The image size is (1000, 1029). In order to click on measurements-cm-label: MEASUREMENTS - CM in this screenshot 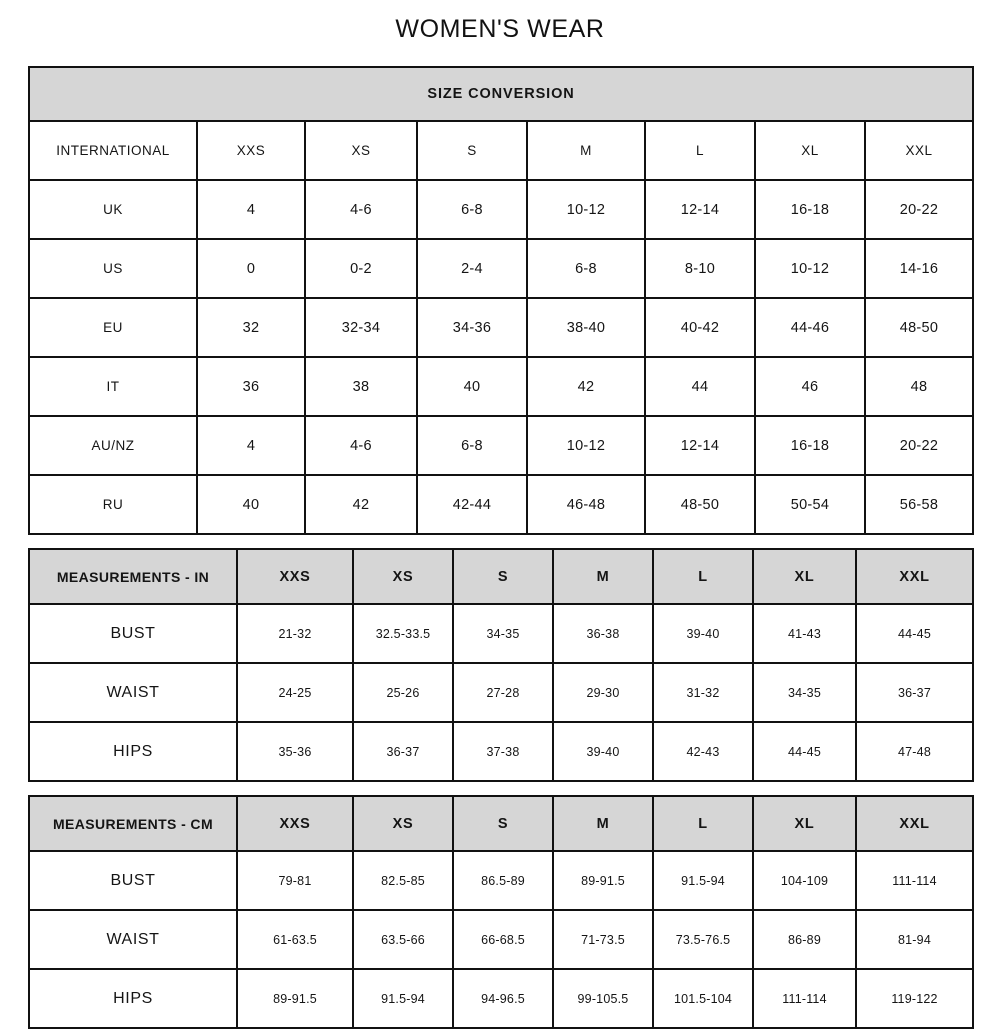, I will do `click(133, 823)`.